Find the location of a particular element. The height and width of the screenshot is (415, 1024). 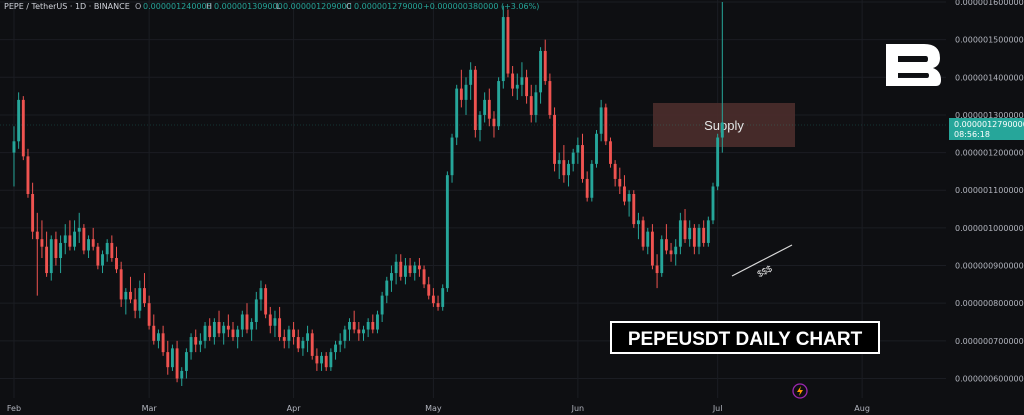

y-tick-label: 0.0000012000000 is located at coordinates (989, 153).